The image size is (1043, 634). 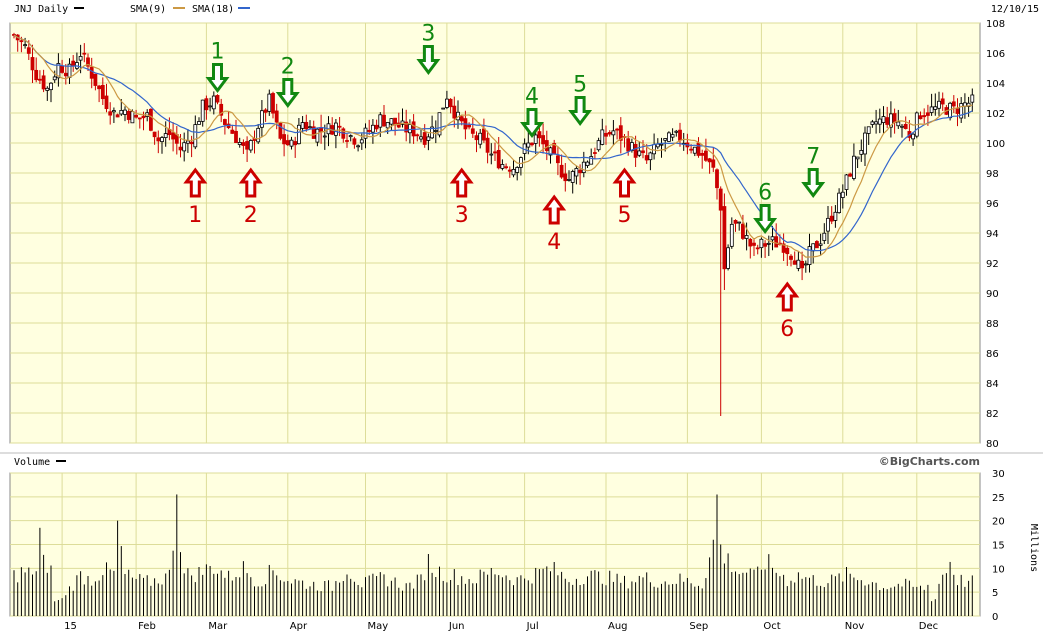 What do you see at coordinates (1033, 548) in the screenshot?
I see `volume-unit-label: Millions` at bounding box center [1033, 548].